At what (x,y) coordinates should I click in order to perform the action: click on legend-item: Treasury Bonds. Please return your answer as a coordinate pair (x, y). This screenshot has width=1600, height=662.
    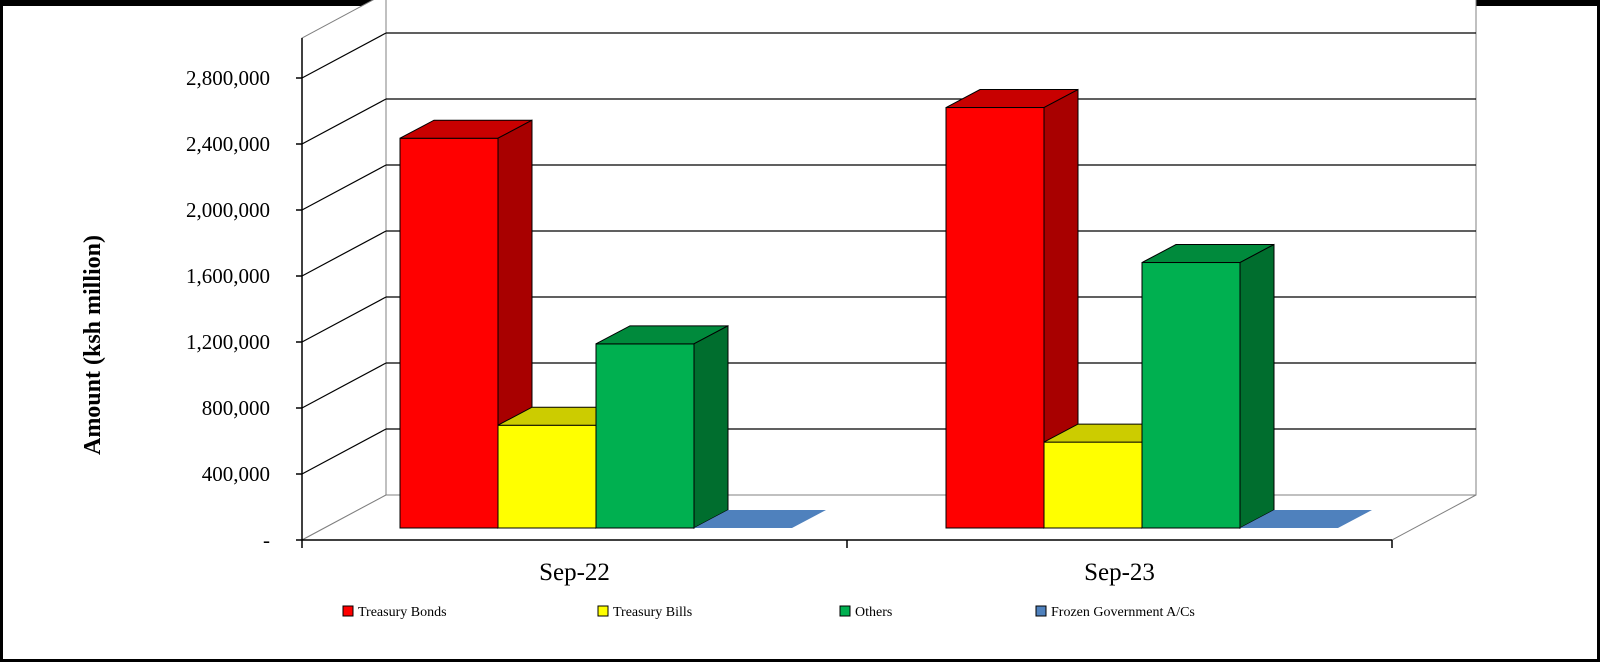
    Looking at the image, I should click on (394, 612).